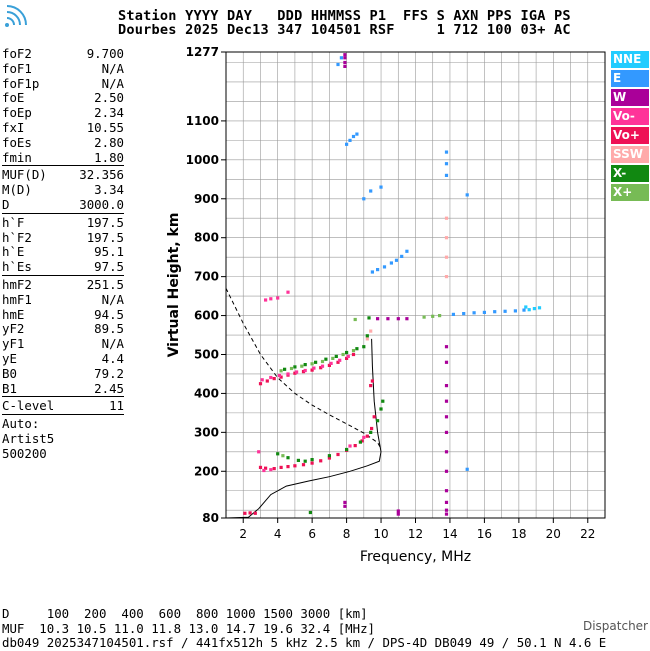  Describe the element at coordinates (9, 388) in the screenshot. I see `param-label: B1` at that location.